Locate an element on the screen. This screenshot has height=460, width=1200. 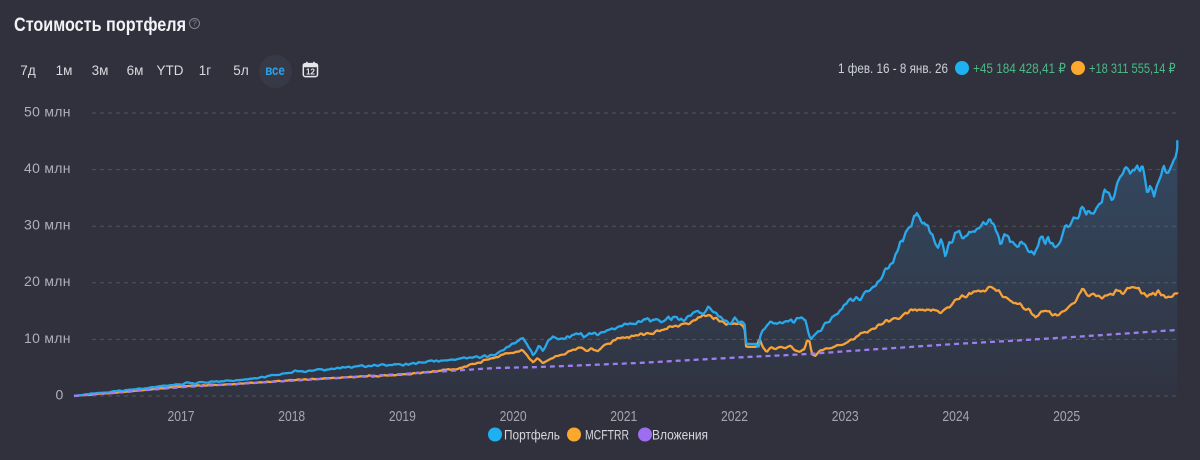
svg-text: 12 is located at coordinates (310, 72).